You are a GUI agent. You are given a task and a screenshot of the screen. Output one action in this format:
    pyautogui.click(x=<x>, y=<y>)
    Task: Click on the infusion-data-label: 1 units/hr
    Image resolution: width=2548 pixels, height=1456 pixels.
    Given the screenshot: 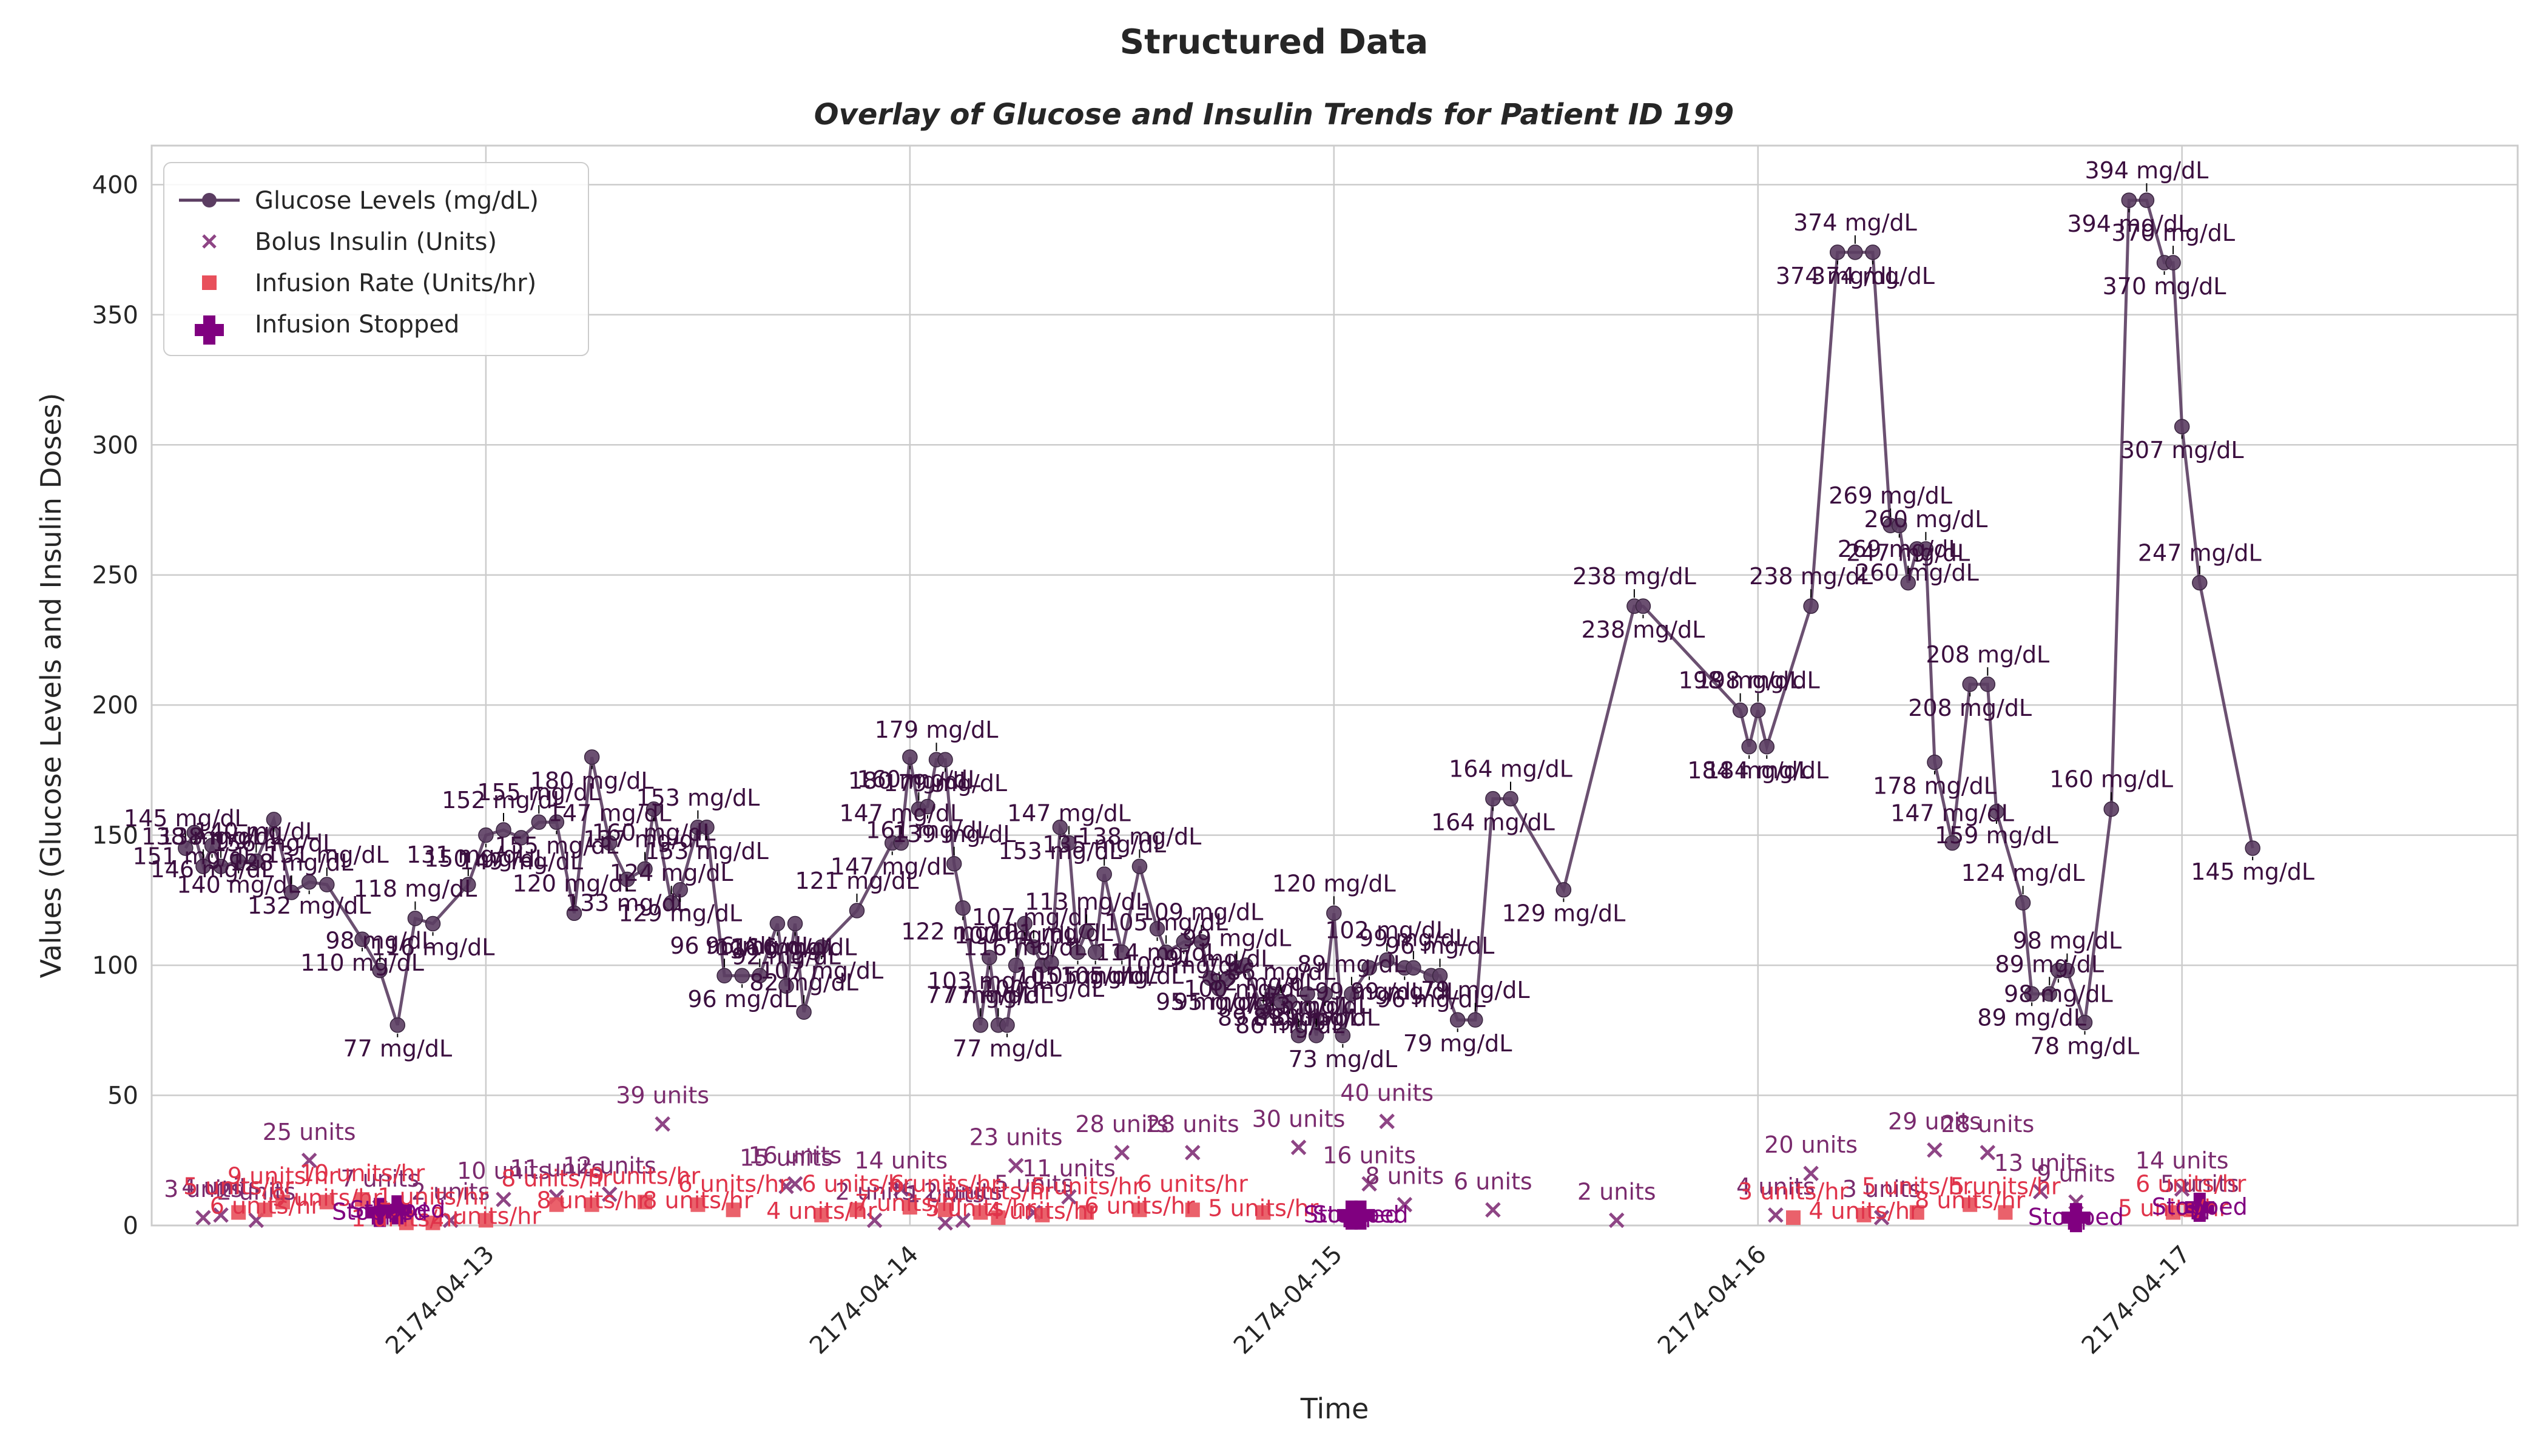 What is the action you would take?
    pyautogui.click(x=406, y=1218)
    